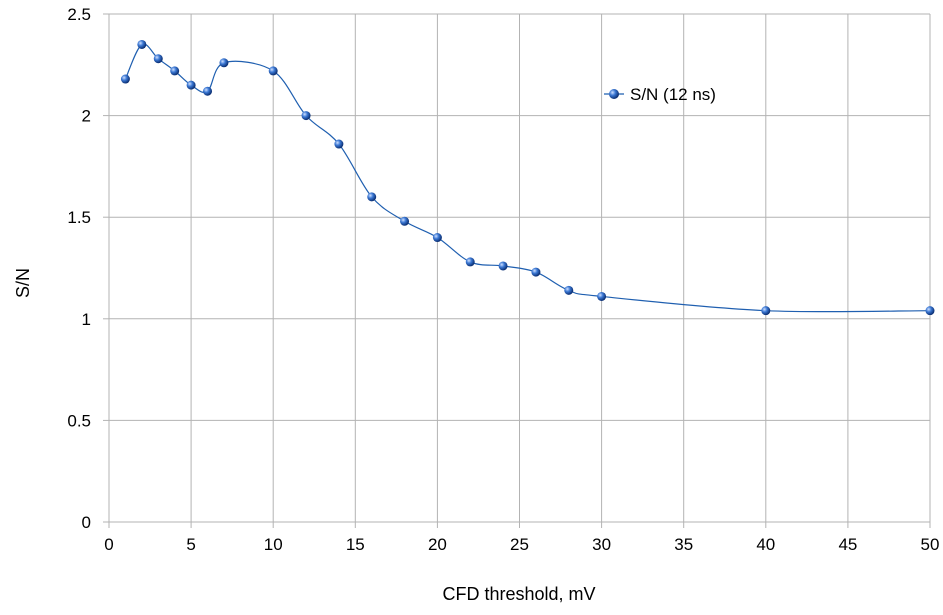 The width and height of the screenshot is (943, 615). I want to click on x-tick-label: 10, so click(273, 544).